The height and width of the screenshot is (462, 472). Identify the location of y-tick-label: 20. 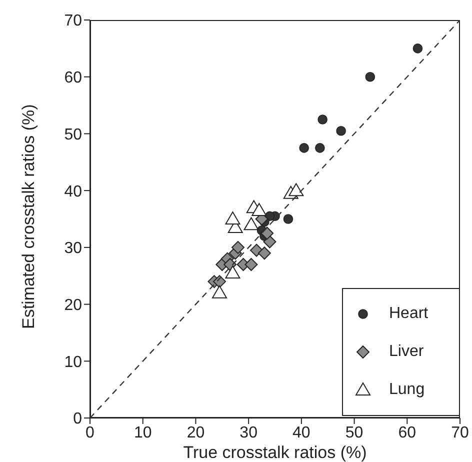
(73, 305).